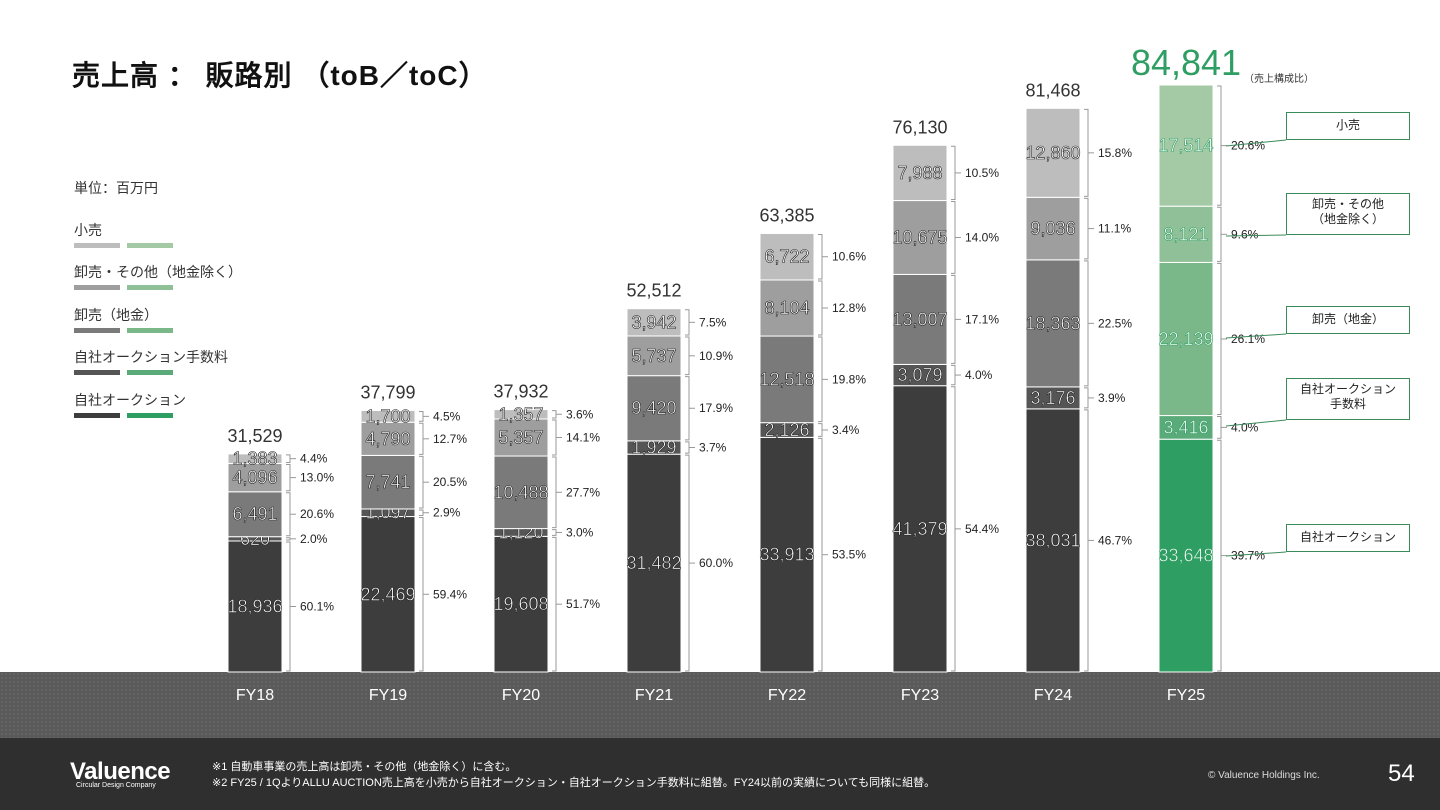 This screenshot has height=810, width=1440. I want to click on bar-value-label: 8,121, so click(1185, 234).